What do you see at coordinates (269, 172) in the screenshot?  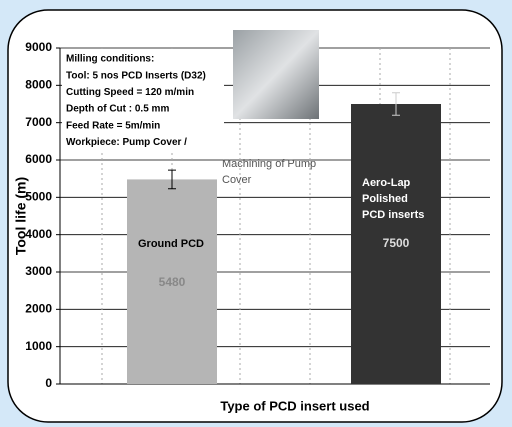 I see `photo-caption: Machining of Pump Cover` at bounding box center [269, 172].